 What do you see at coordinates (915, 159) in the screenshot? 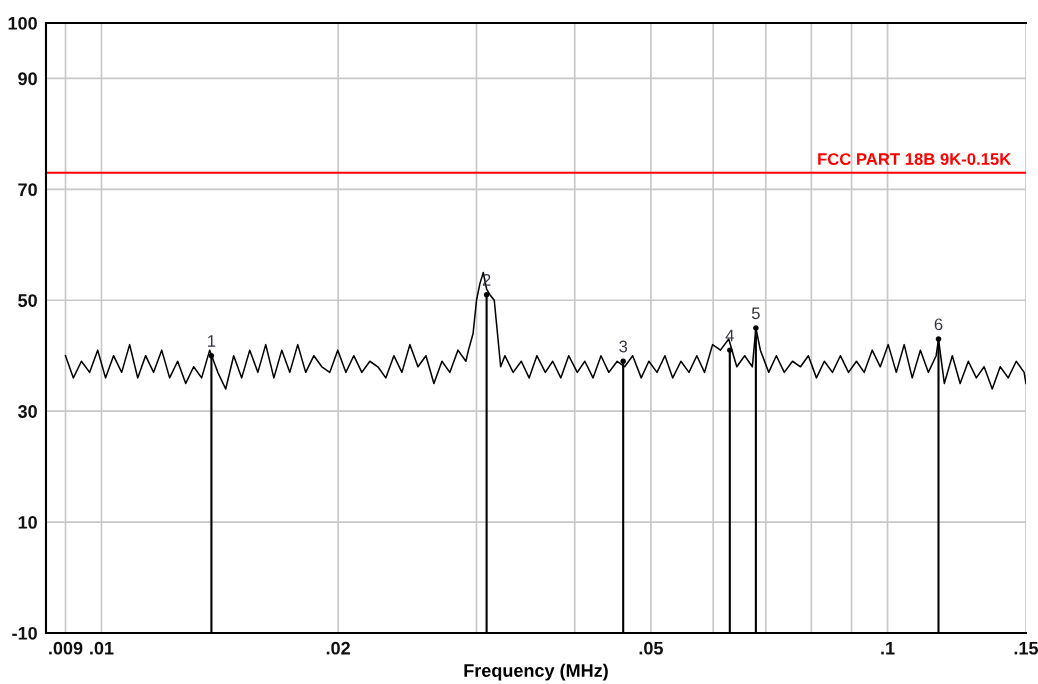
I see `ref-line-label: FCC PART 18B 9K-0.15K` at bounding box center [915, 159].